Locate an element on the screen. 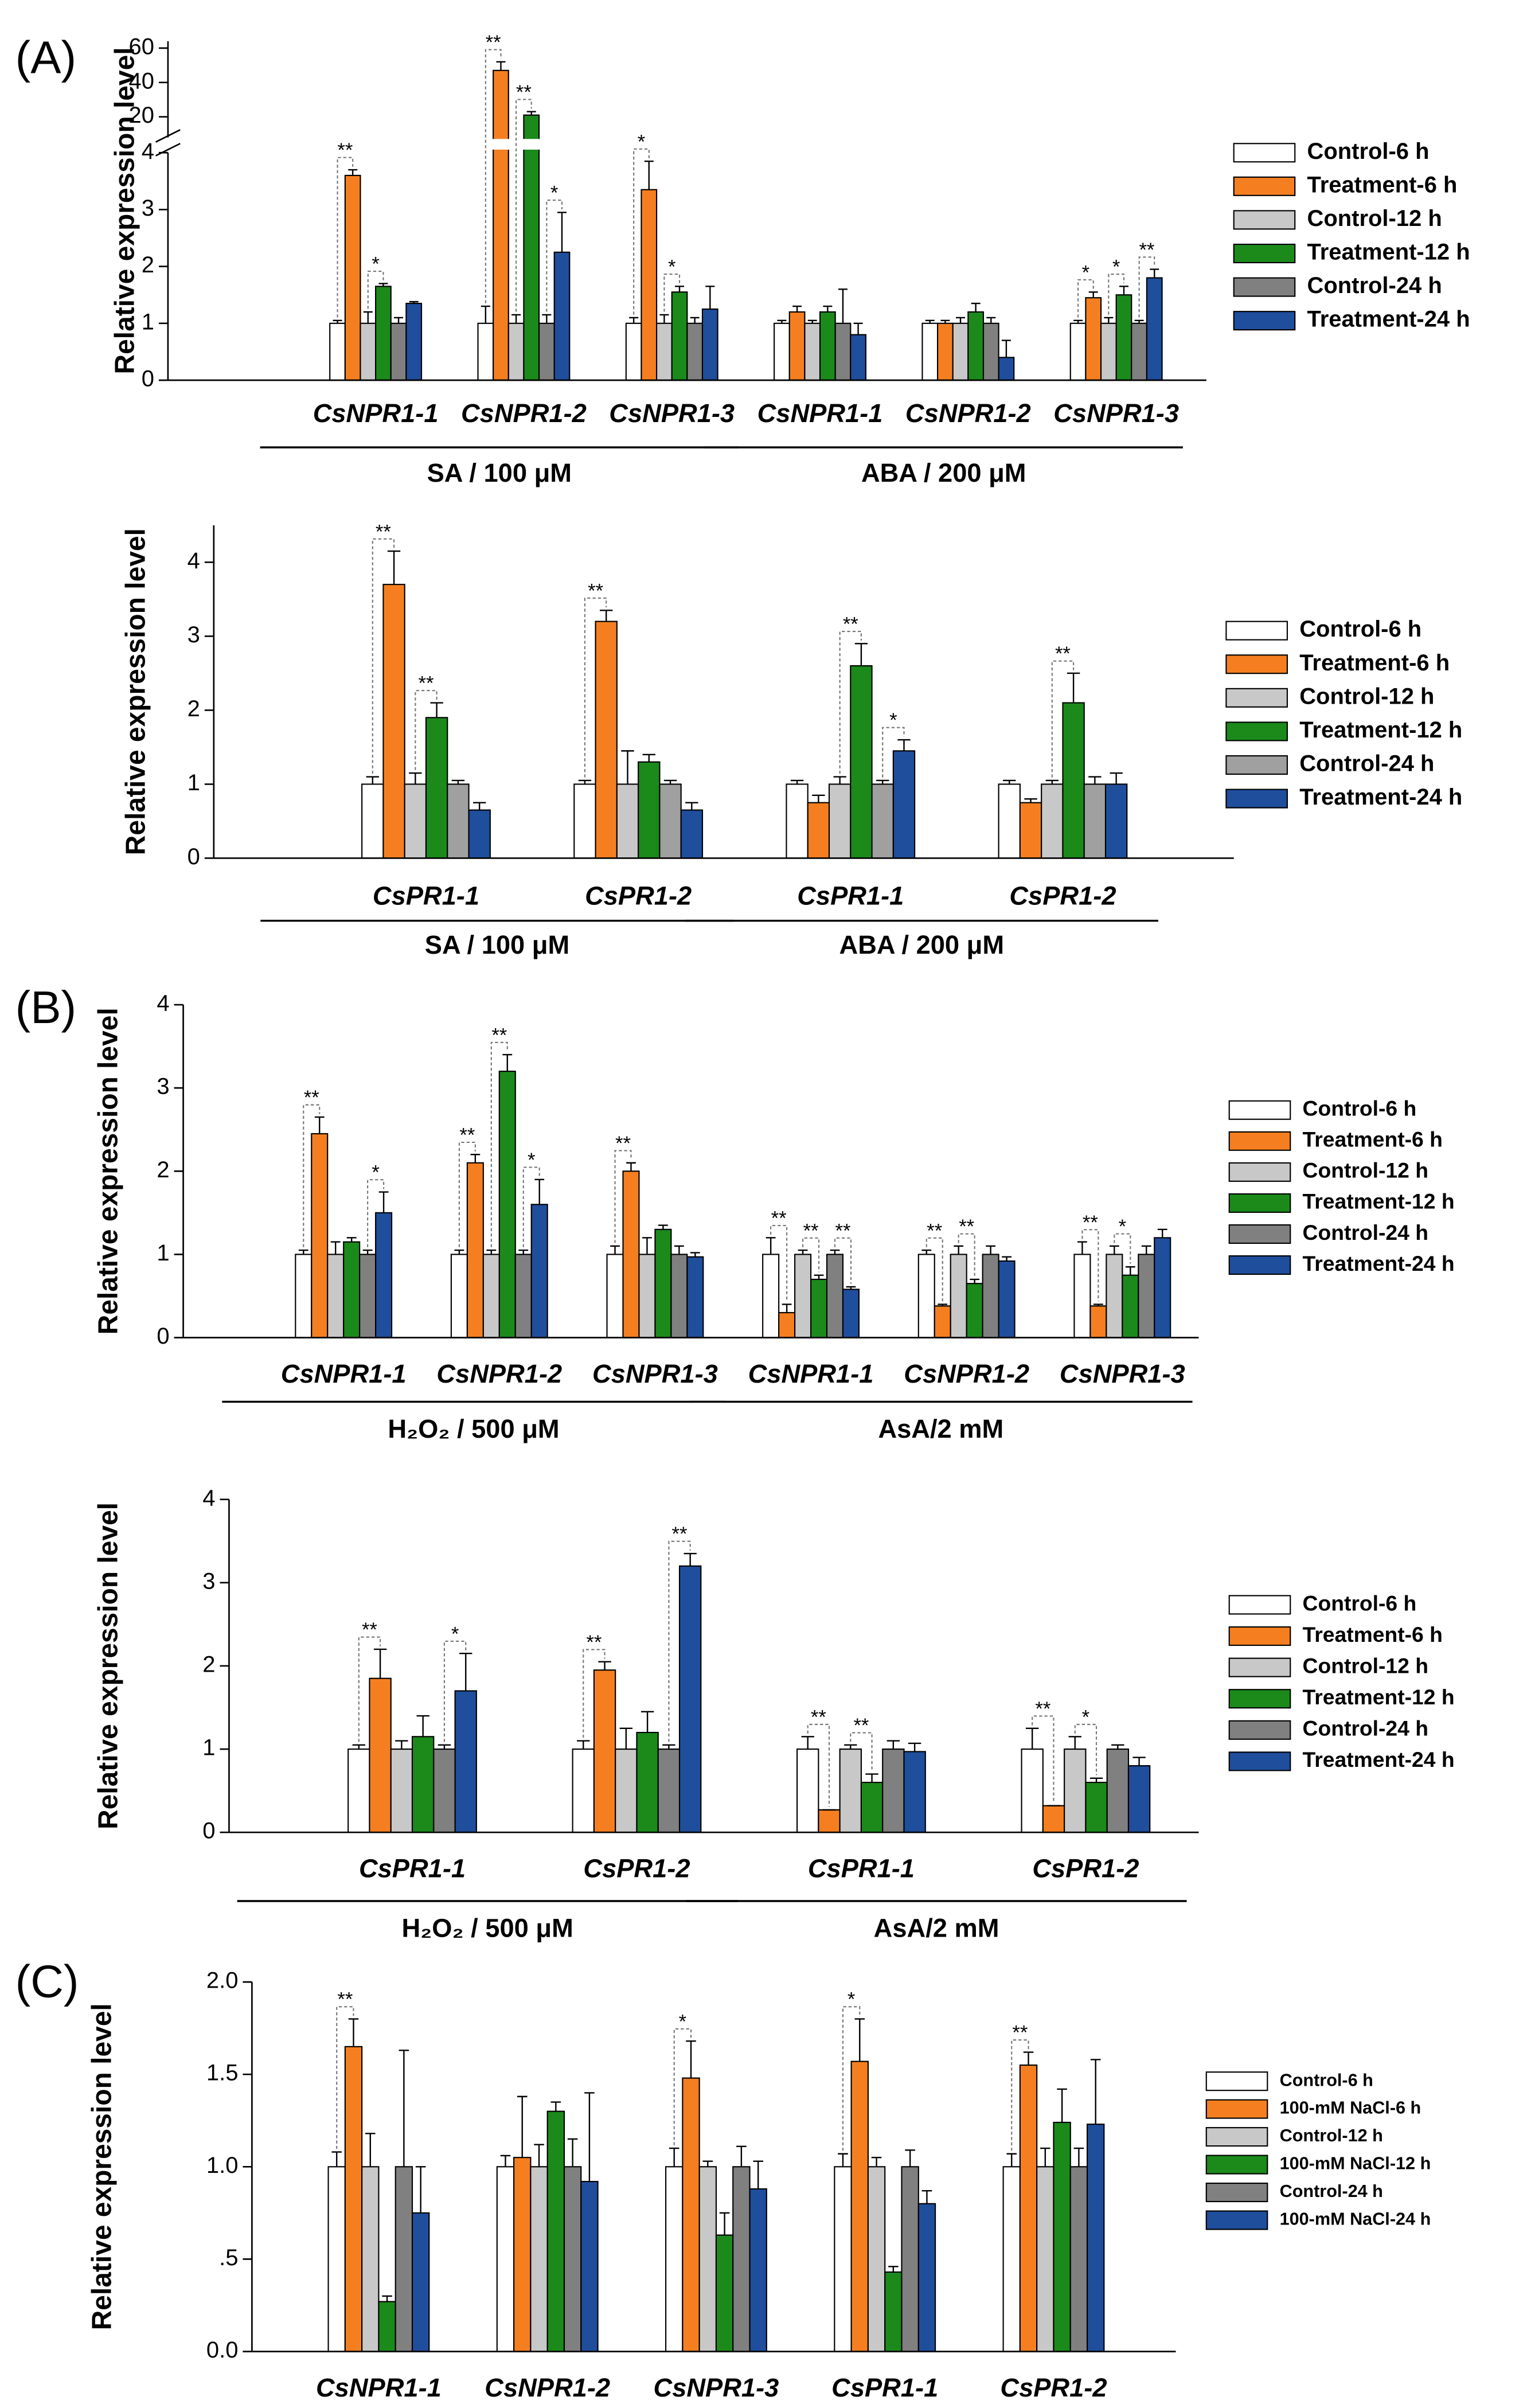 This screenshot has height=2408, width=1527. legend-label: 100-mM NaCl-6 h is located at coordinates (1351, 2108).